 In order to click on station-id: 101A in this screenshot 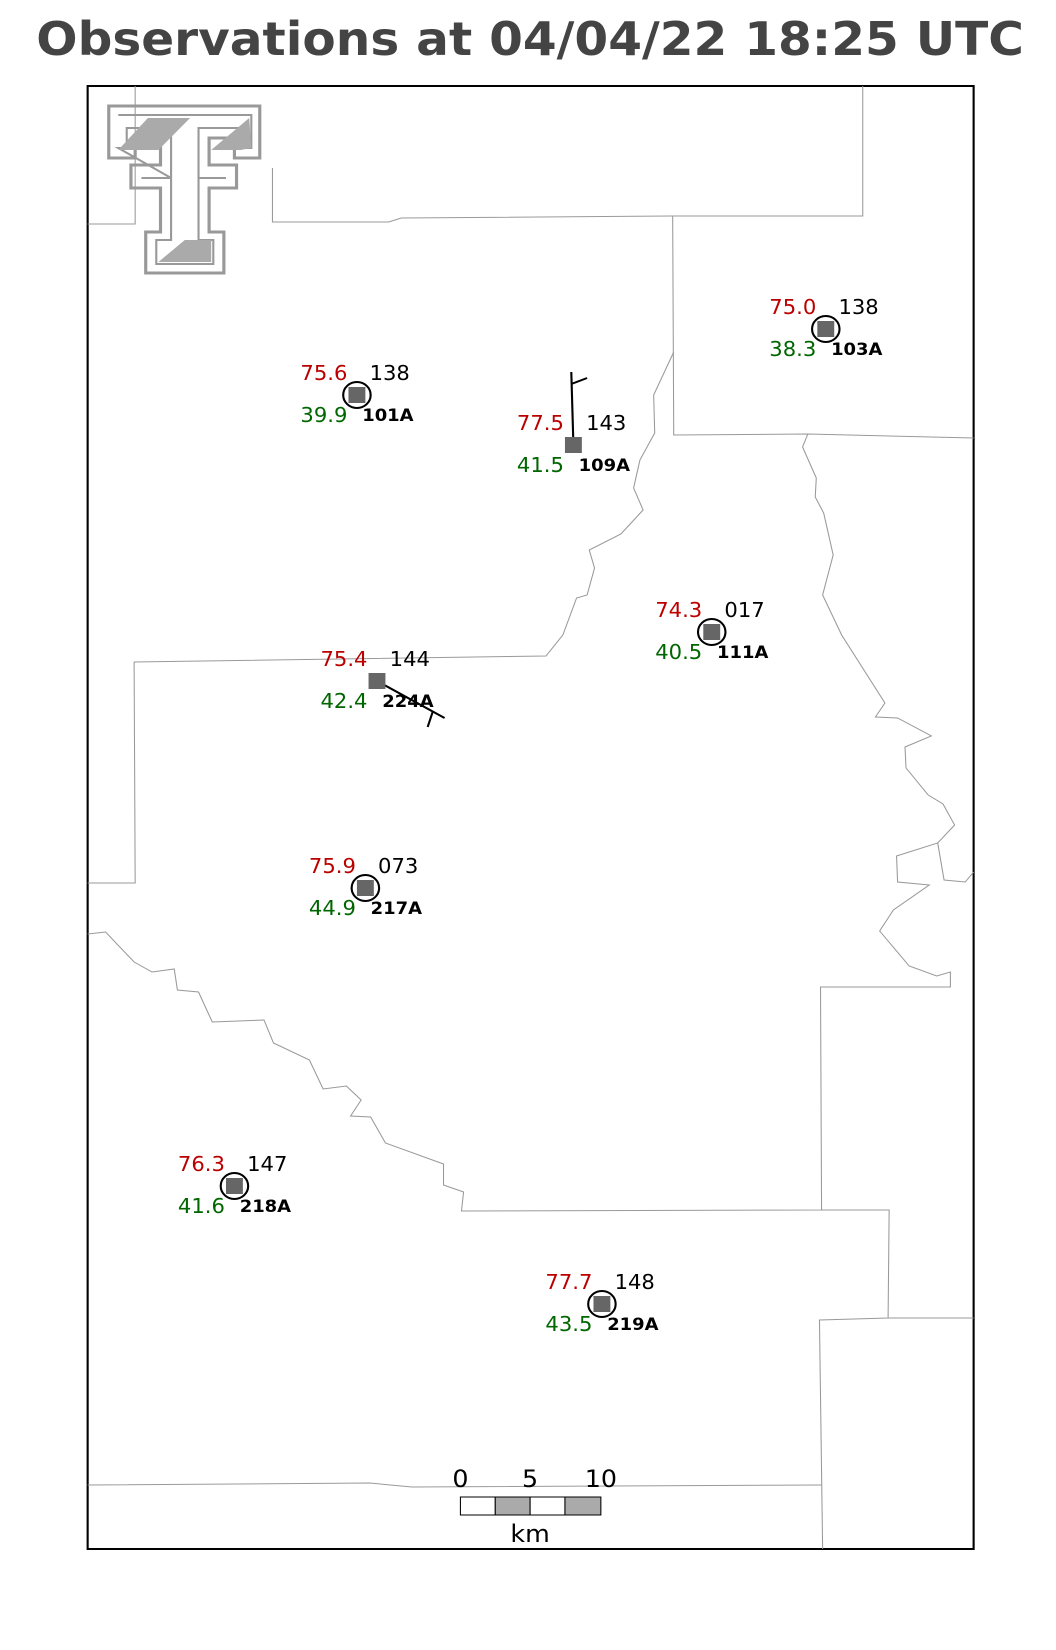, I will do `click(388, 415)`.